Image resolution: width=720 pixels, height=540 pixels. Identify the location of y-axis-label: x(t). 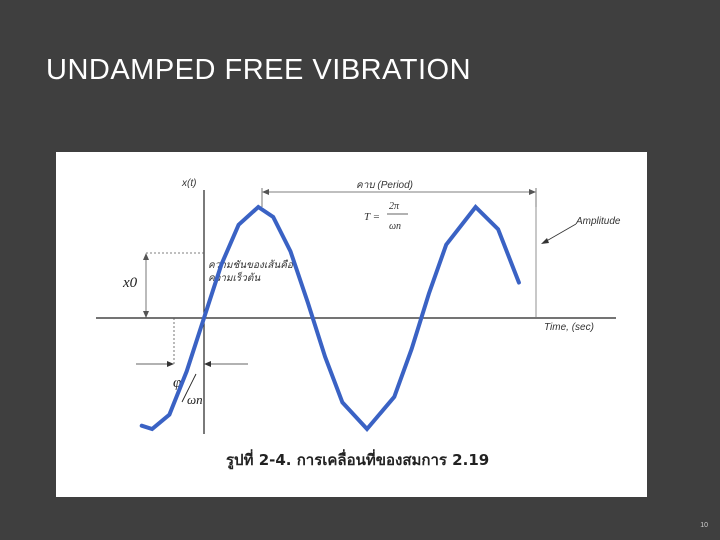
(188, 183).